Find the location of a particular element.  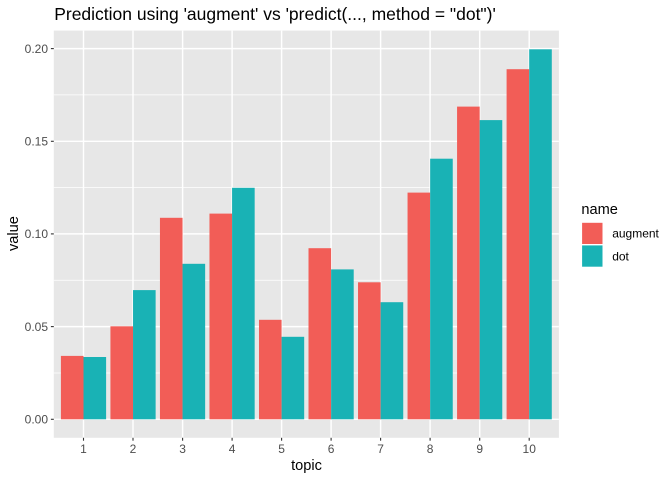

svg-text: topic is located at coordinates (306, 466).